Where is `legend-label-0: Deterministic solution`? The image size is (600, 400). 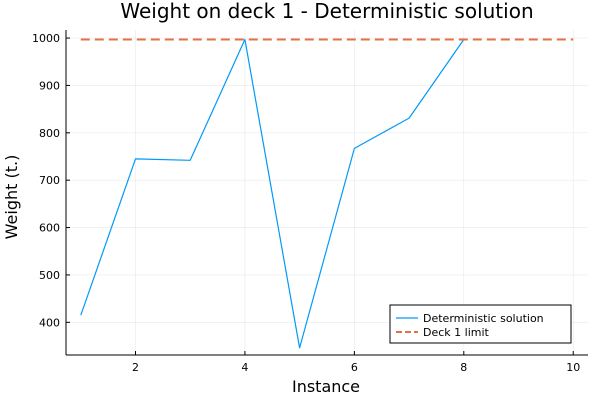 legend-label-0: Deterministic solution is located at coordinates (483, 318).